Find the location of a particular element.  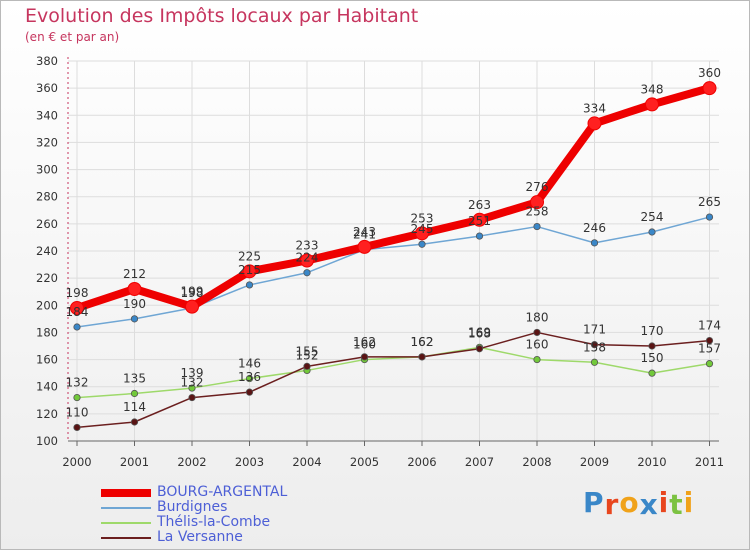

data-label-th-lis-la-combe: 158 is located at coordinates (594, 347).